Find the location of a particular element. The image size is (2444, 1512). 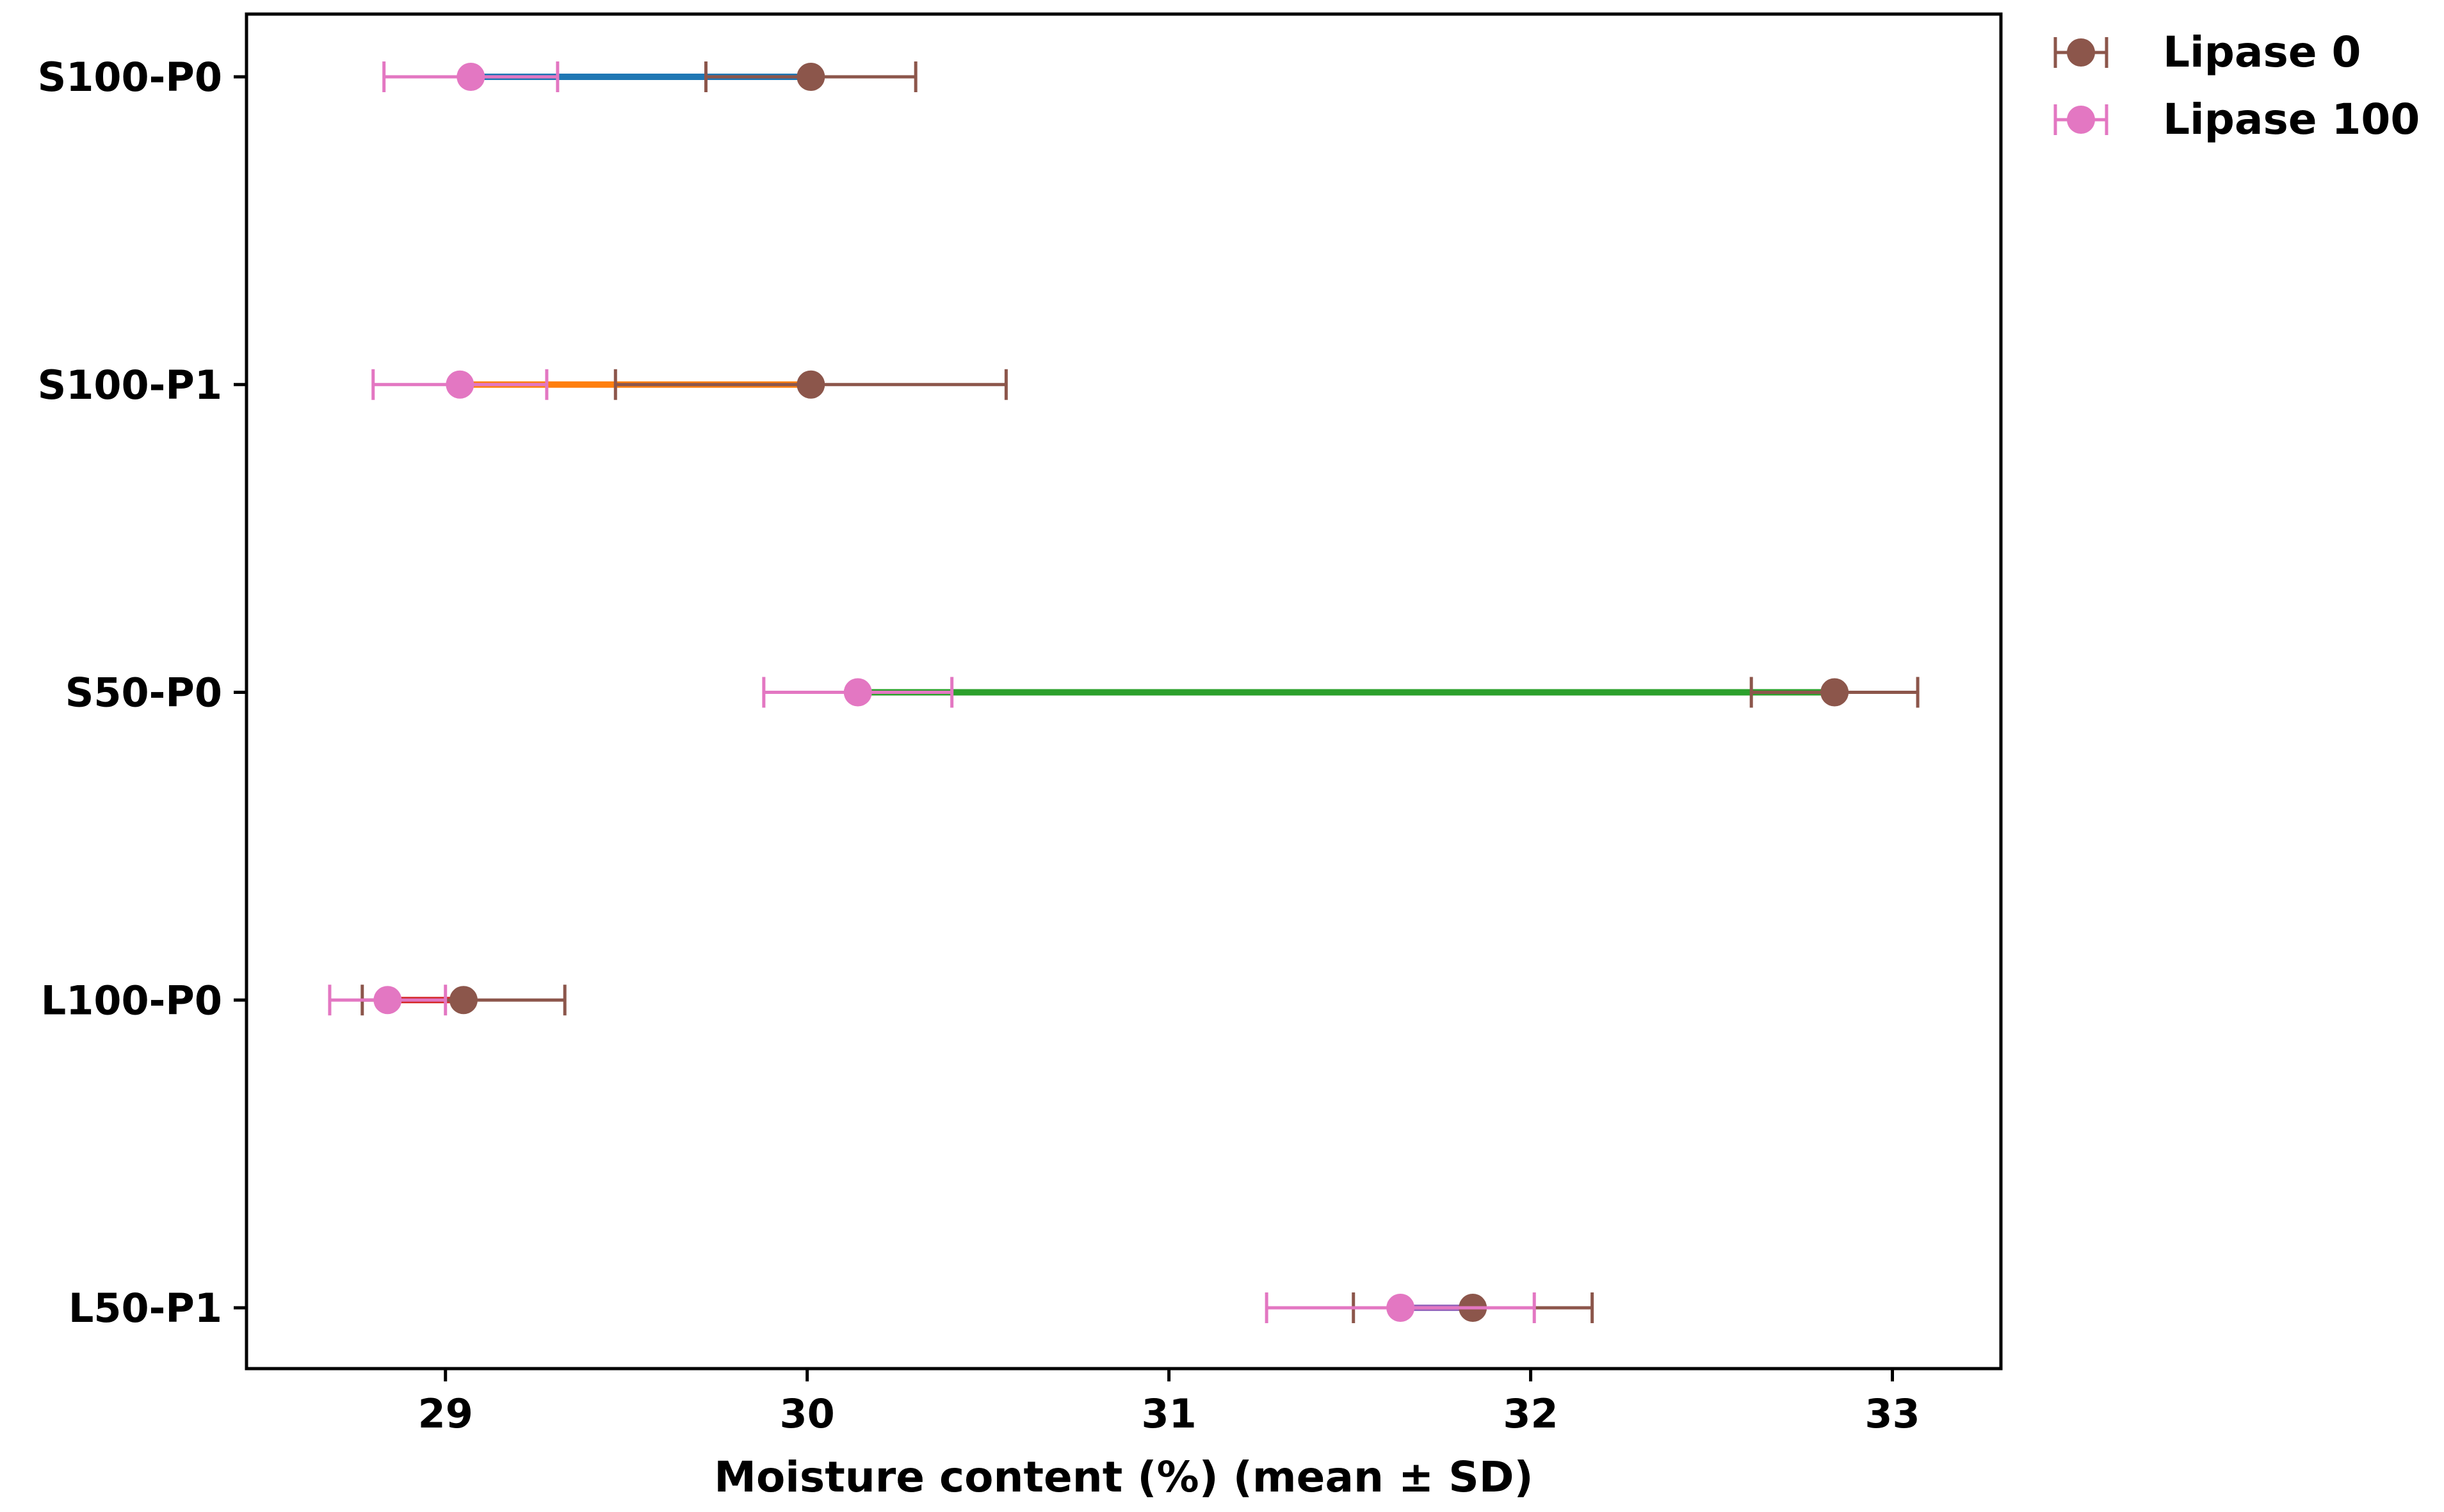

legend-label: Lipase 100 is located at coordinates (2291, 119).